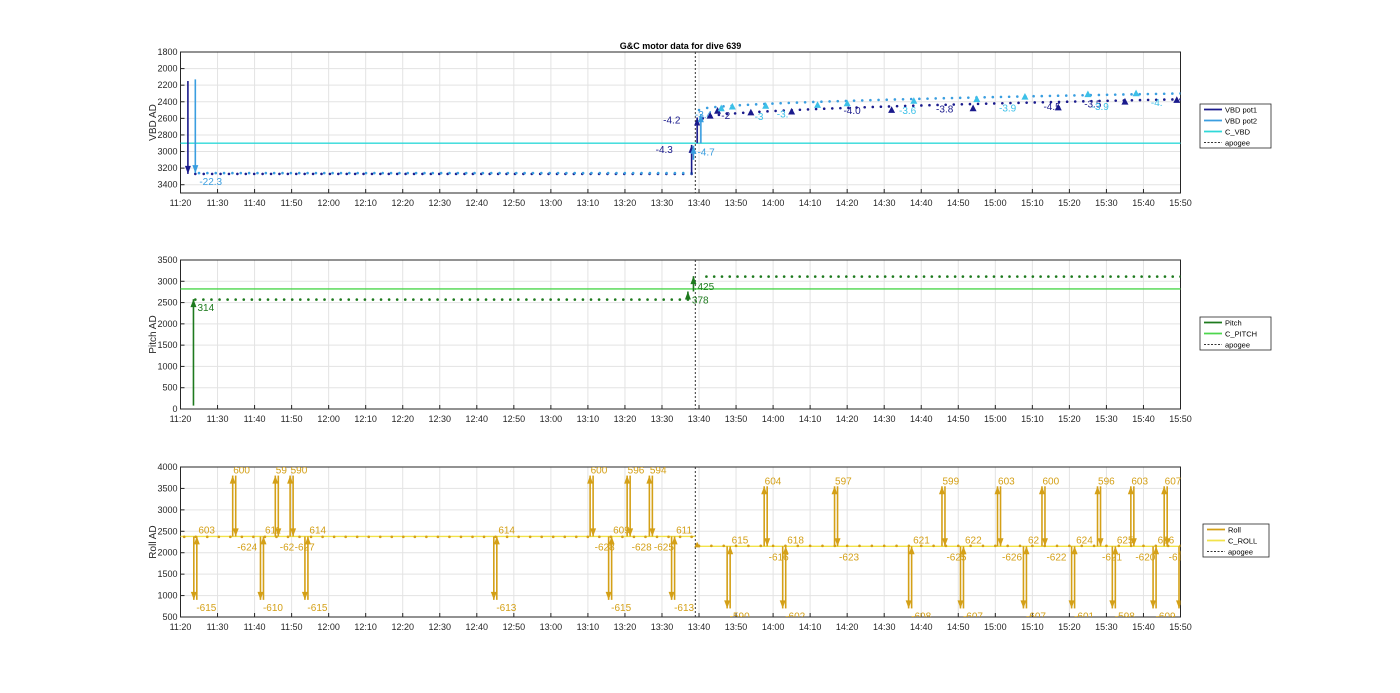 The width and height of the screenshot is (1400, 693). What do you see at coordinates (167, 553) in the screenshot?
I see `y-tick-label: 2000` at bounding box center [167, 553].